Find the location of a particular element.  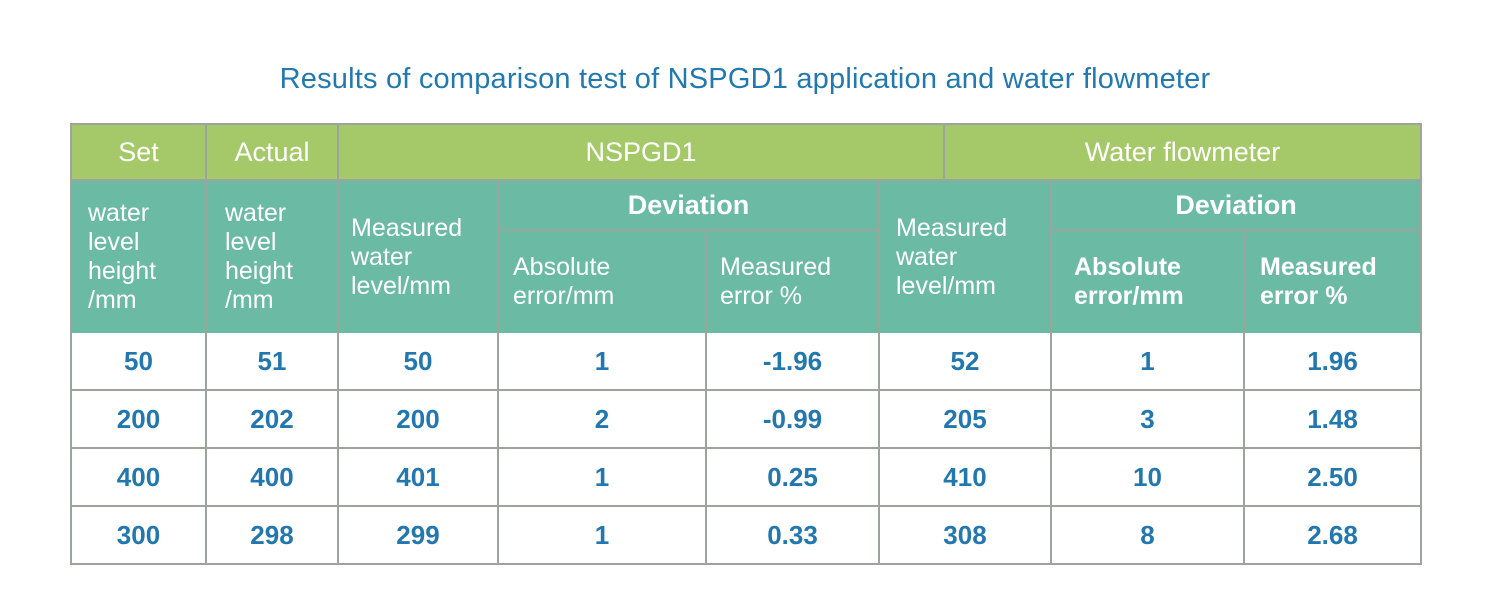

data-cell: 299 is located at coordinates (419, 535).